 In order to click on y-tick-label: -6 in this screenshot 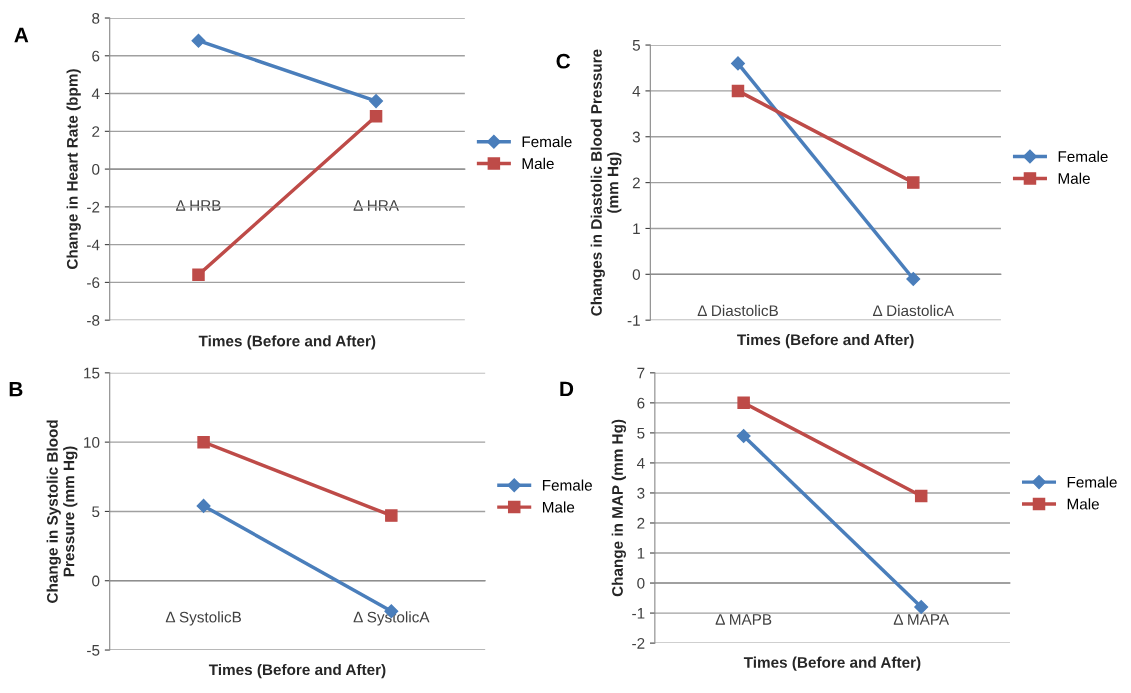, I will do `click(93, 283)`.